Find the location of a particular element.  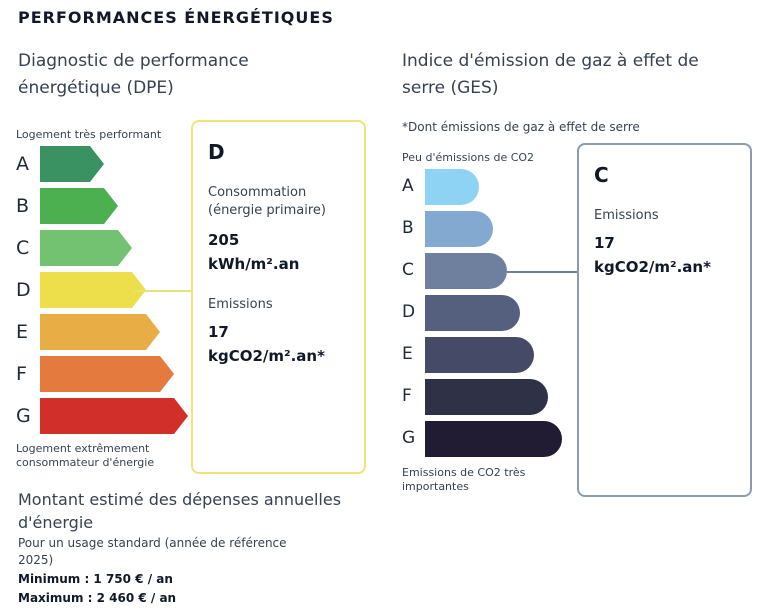

ges-class-letter: A is located at coordinates (408, 186).